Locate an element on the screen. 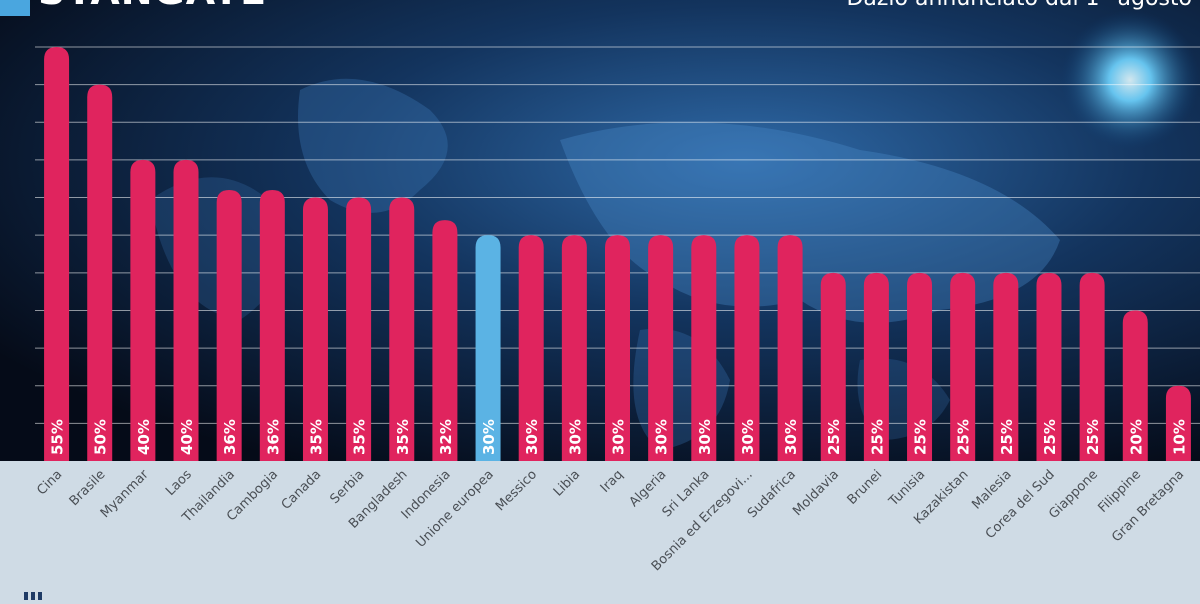  bar-thailandia is located at coordinates (229, 325).